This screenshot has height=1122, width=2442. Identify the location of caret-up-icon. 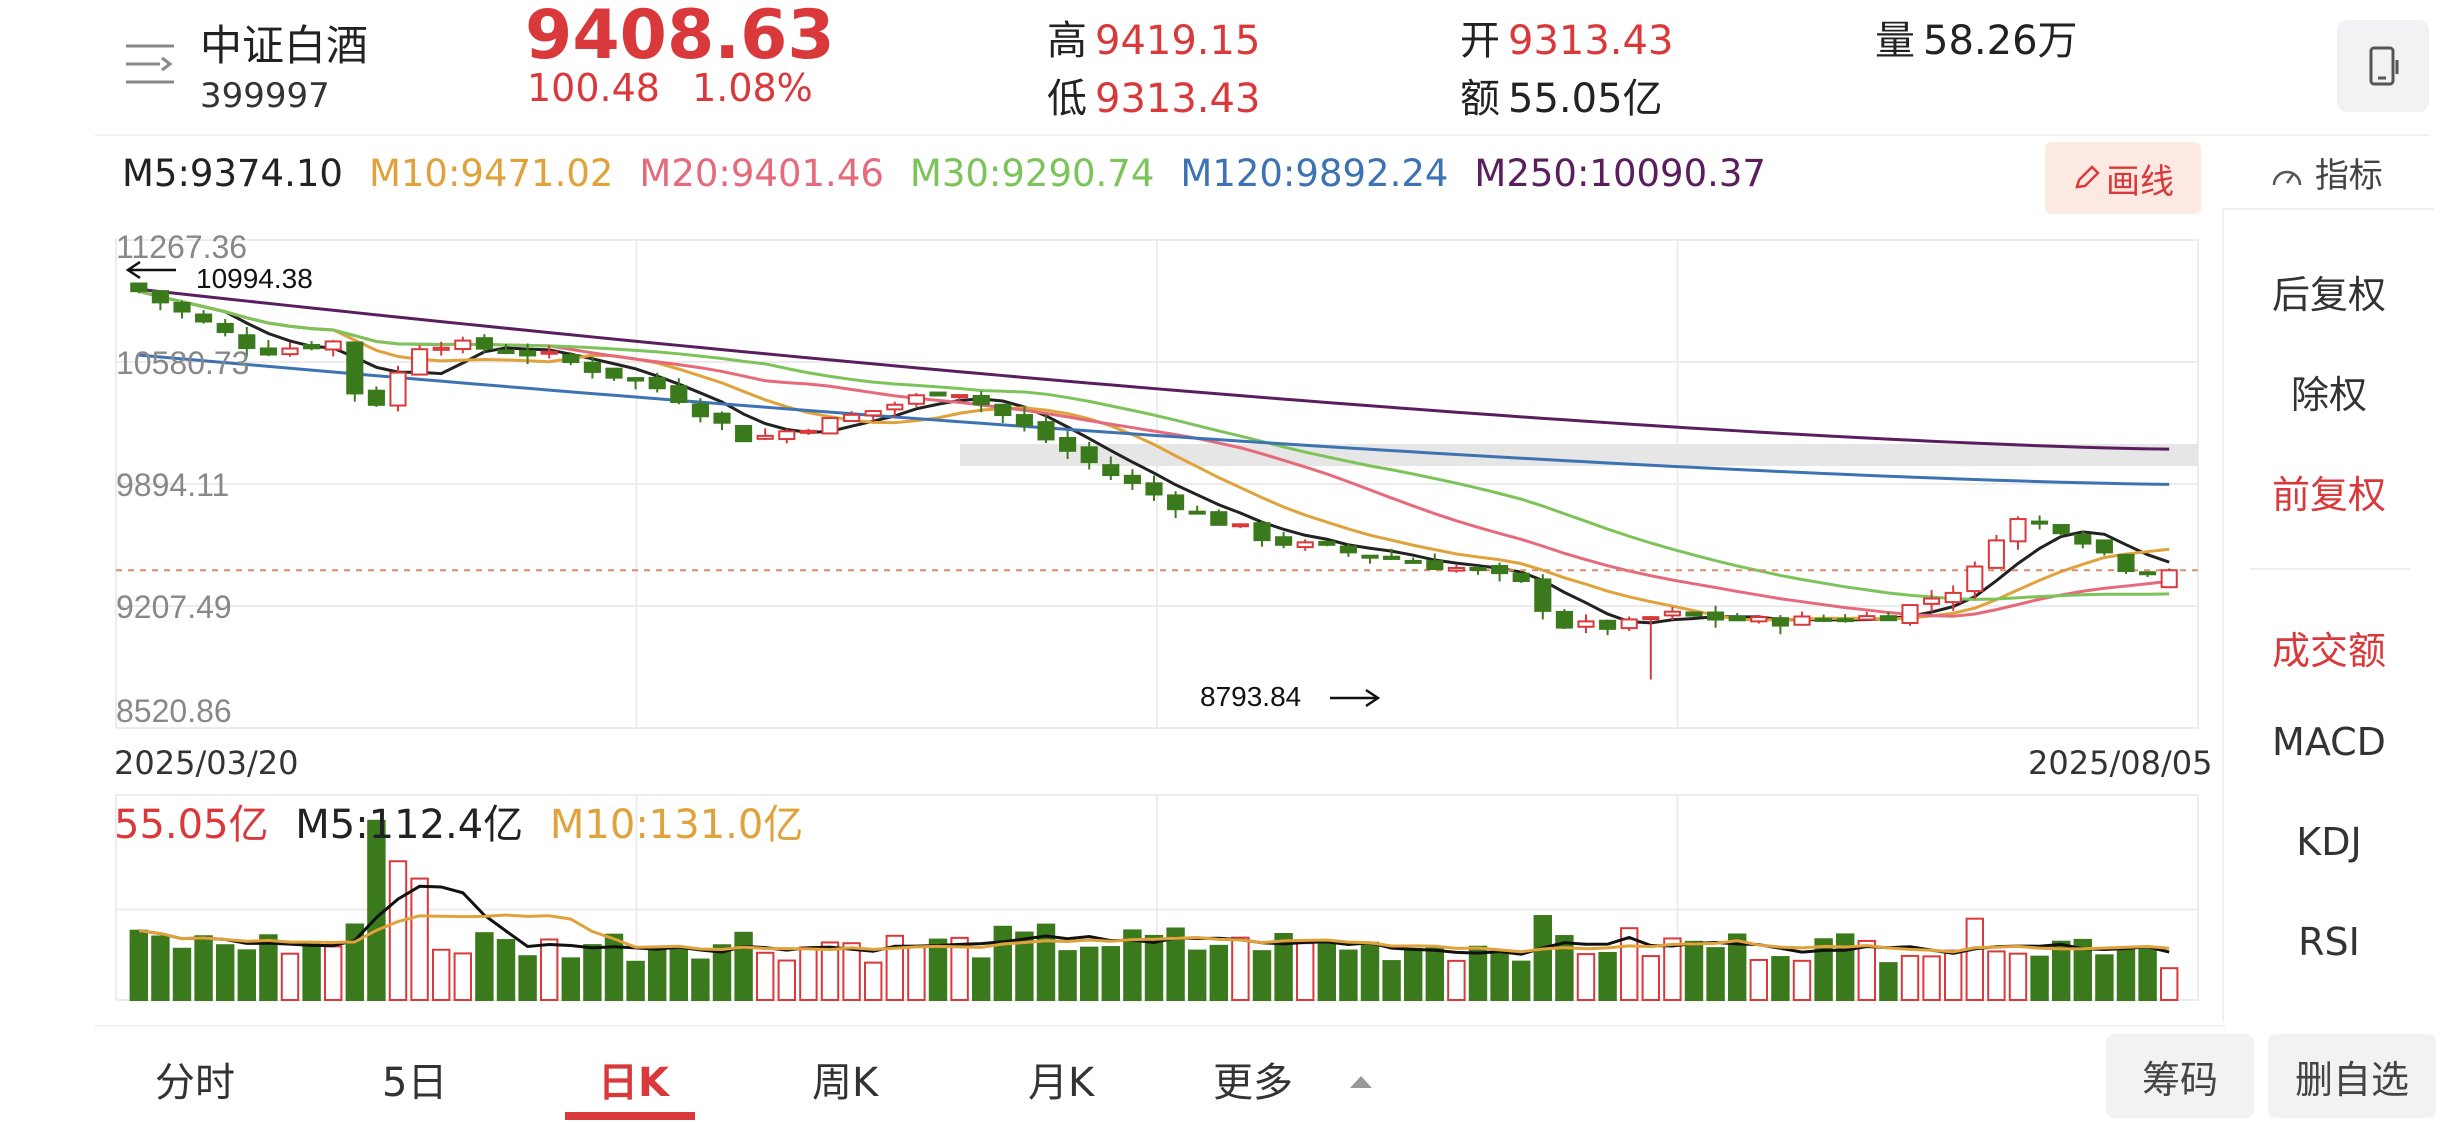
(1360, 1082).